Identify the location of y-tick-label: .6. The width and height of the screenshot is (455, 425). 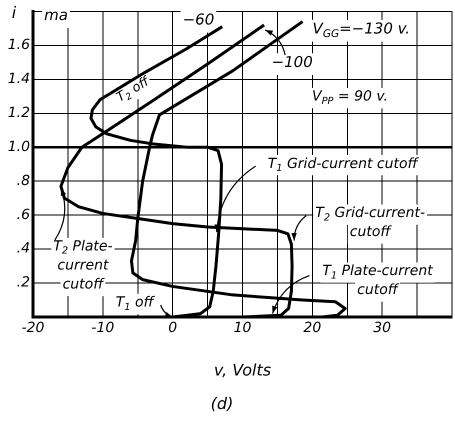
(23, 214).